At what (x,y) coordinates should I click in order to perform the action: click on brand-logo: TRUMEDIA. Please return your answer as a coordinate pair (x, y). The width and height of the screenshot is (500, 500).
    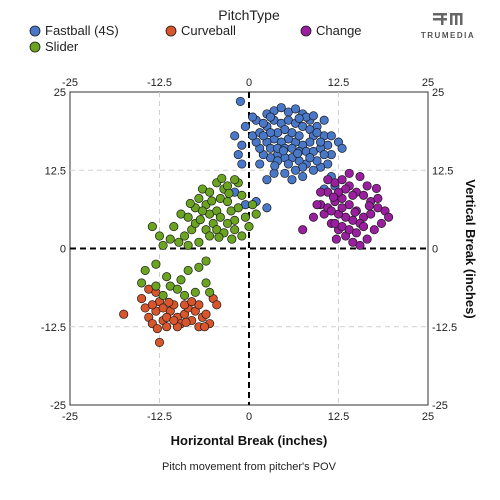
    Looking at the image, I should click on (447, 26).